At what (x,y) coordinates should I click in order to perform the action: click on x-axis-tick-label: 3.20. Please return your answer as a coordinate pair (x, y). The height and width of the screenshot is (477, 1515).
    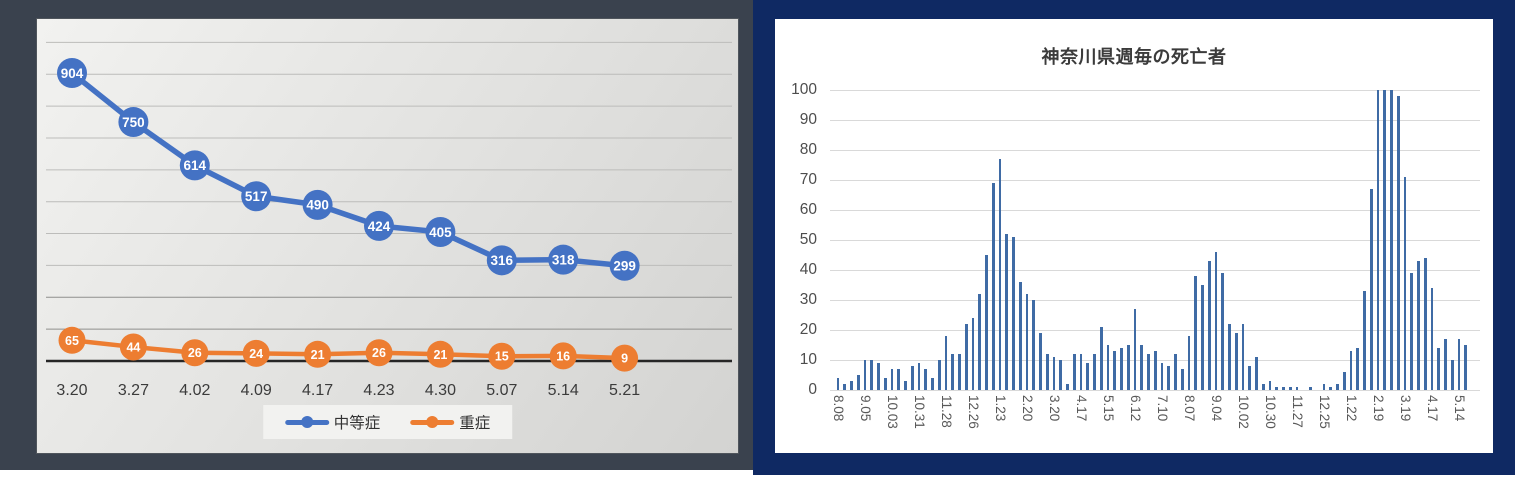
    Looking at the image, I should click on (1054, 408).